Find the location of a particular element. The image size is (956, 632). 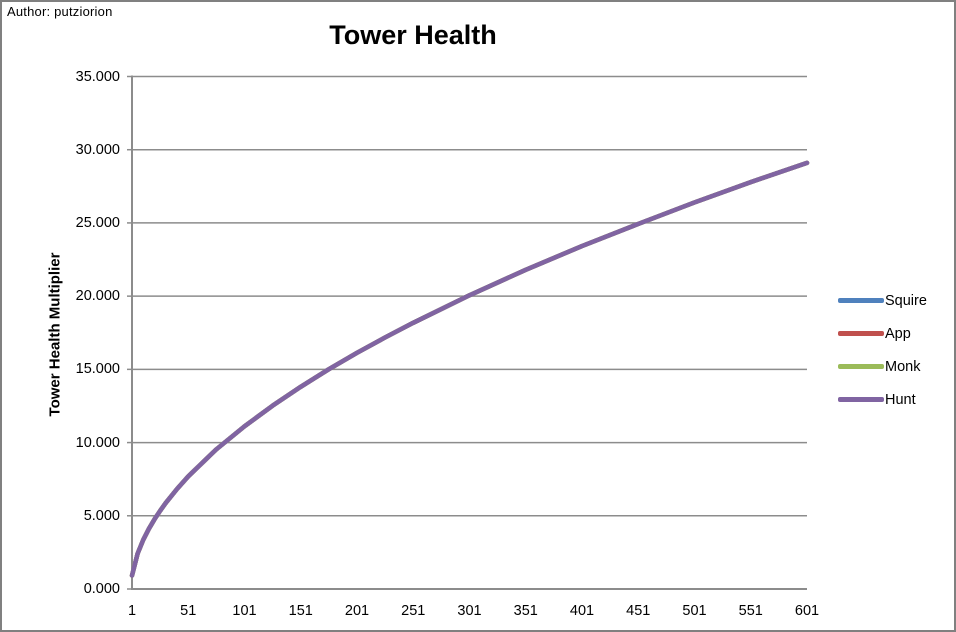

squire-line-swatch is located at coordinates (861, 300).